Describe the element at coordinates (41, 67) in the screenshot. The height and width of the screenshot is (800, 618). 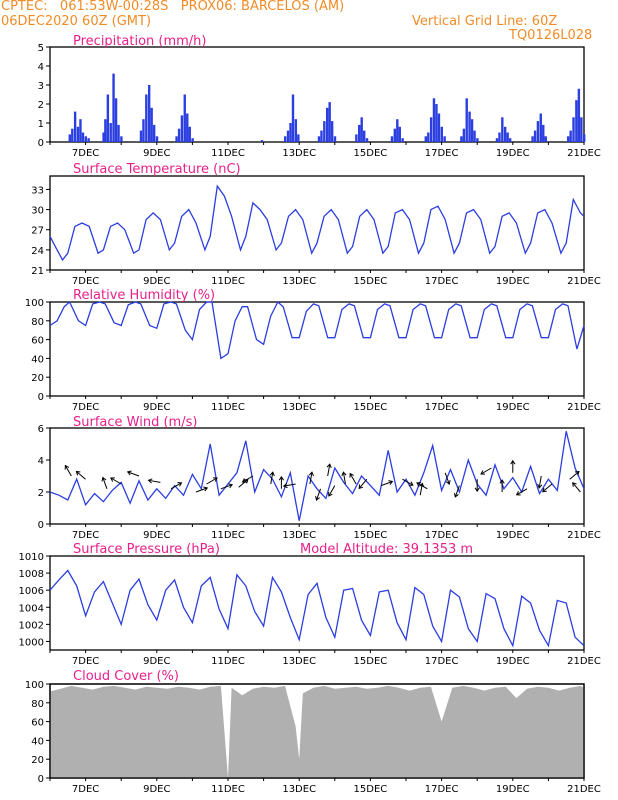
I see `precip-ytick-label: 4` at that location.